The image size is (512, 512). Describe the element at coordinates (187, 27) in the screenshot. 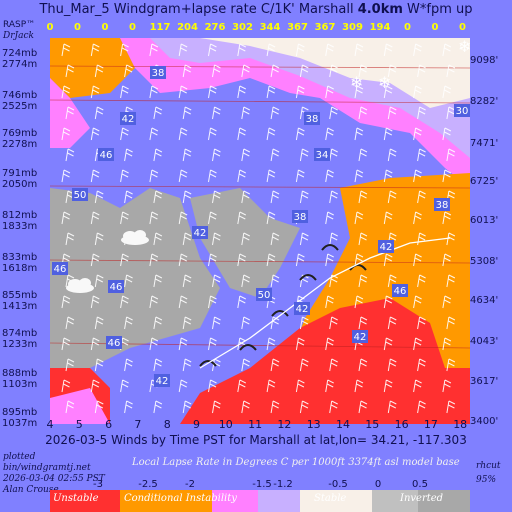

I see `wstar-value: 204` at that location.